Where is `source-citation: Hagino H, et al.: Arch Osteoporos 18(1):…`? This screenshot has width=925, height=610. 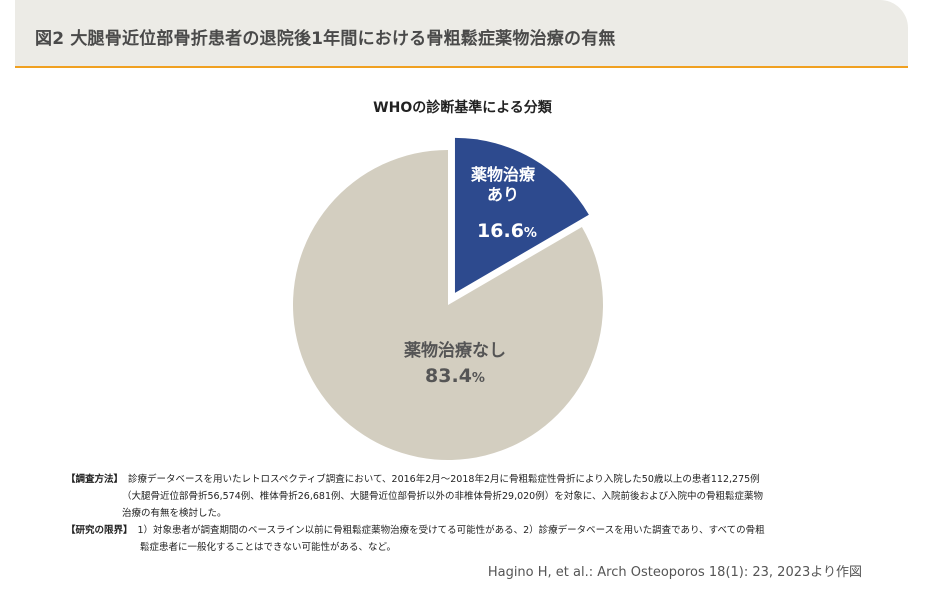
source-citation: Hagino H, et al.: Arch Osteoporos 18(1):… is located at coordinates (674, 572).